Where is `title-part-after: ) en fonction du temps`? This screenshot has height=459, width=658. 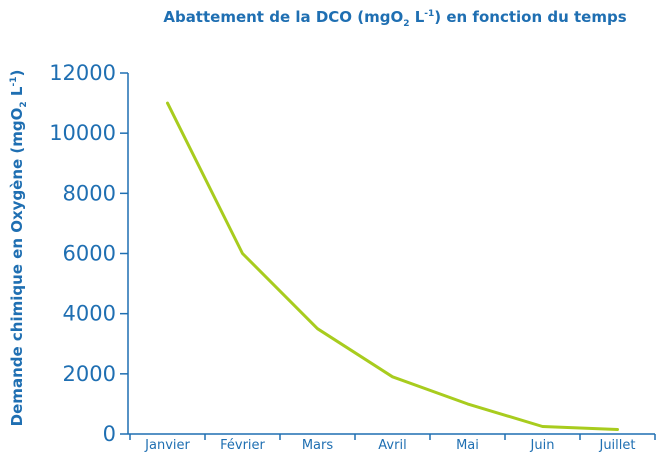
title-part-after: ) en fonction du temps is located at coordinates (530, 17).